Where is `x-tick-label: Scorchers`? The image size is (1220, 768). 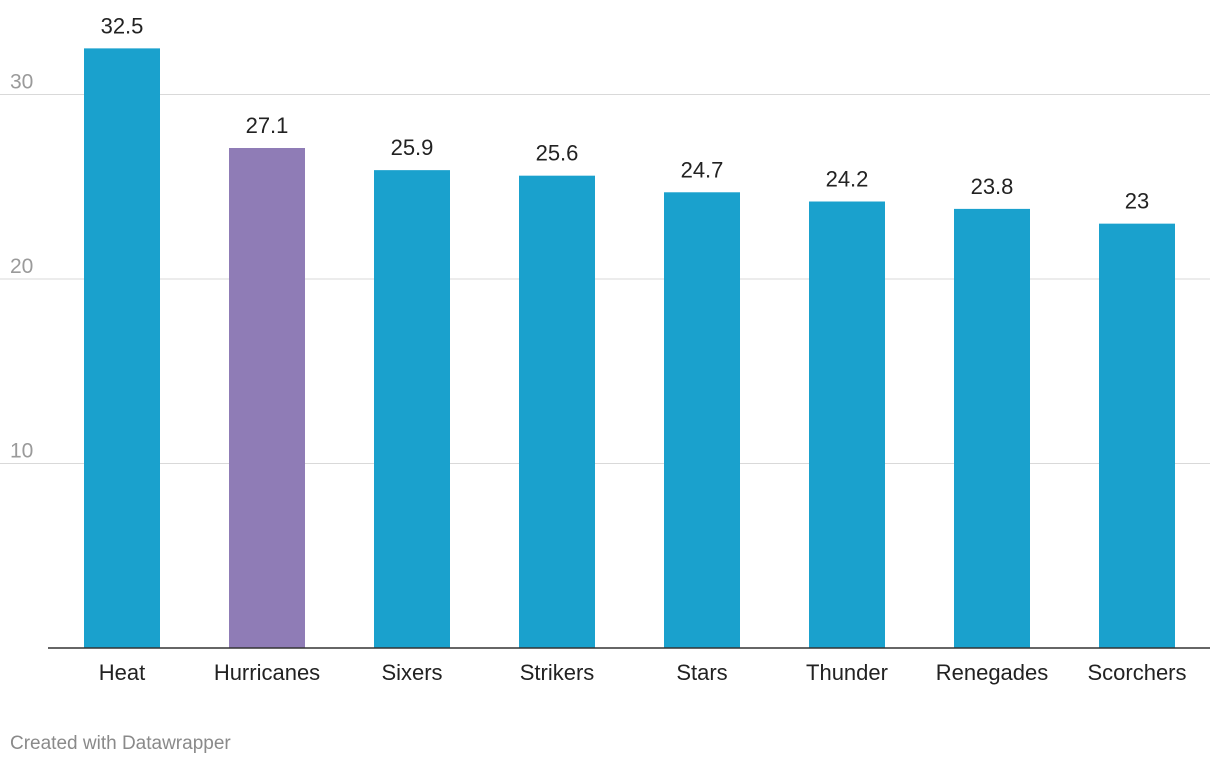
x-tick-label: Scorchers is located at coordinates (1136, 672).